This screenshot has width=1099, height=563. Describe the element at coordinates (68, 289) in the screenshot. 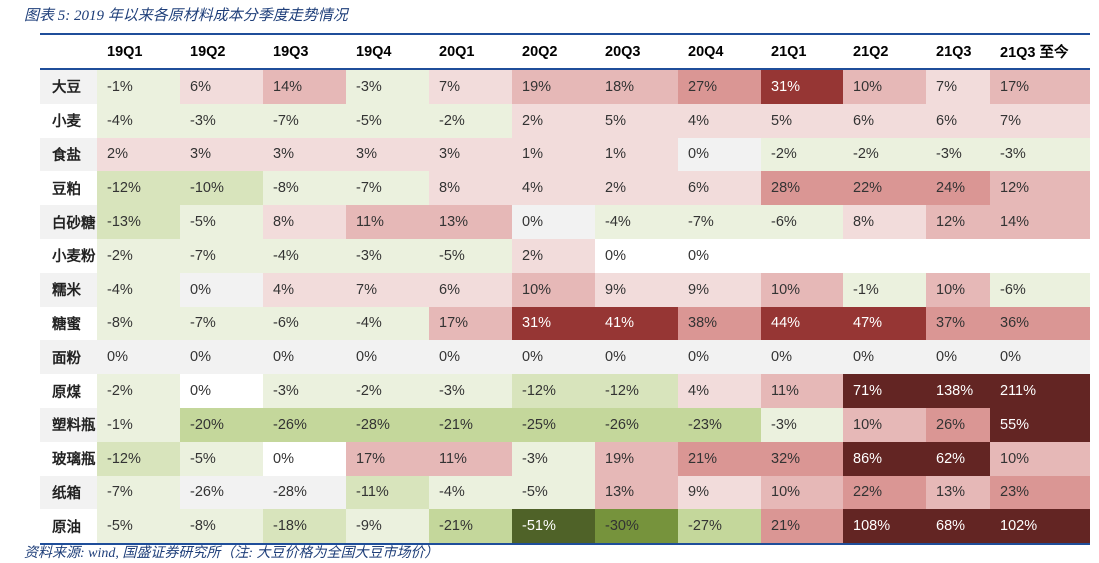

I see `row-label: 糯米` at that location.